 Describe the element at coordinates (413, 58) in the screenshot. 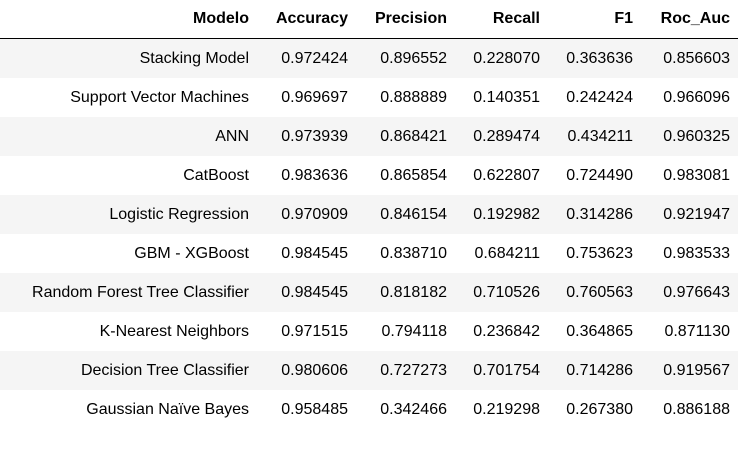

I see `metric-cell: 0.896552` at that location.